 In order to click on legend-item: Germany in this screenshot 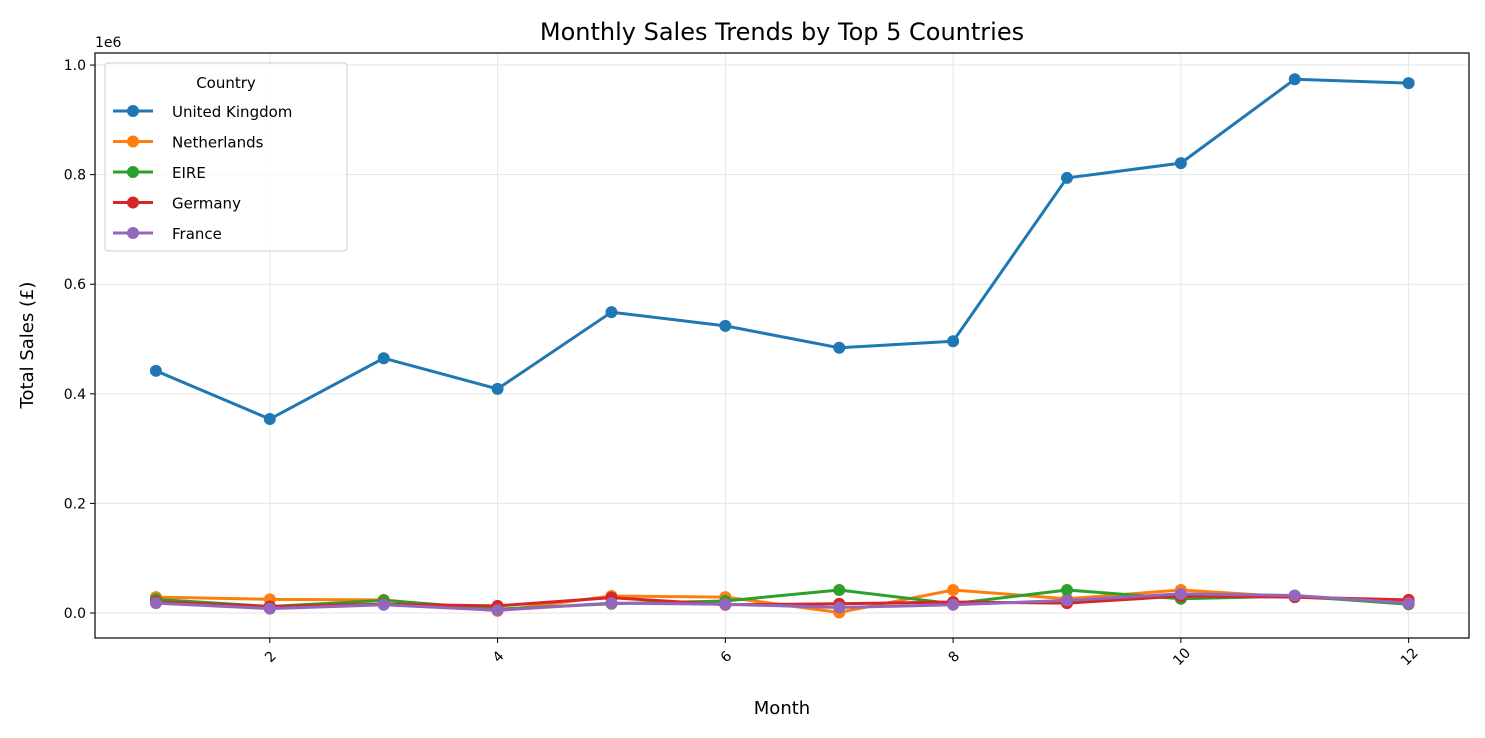, I will do `click(177, 204)`.